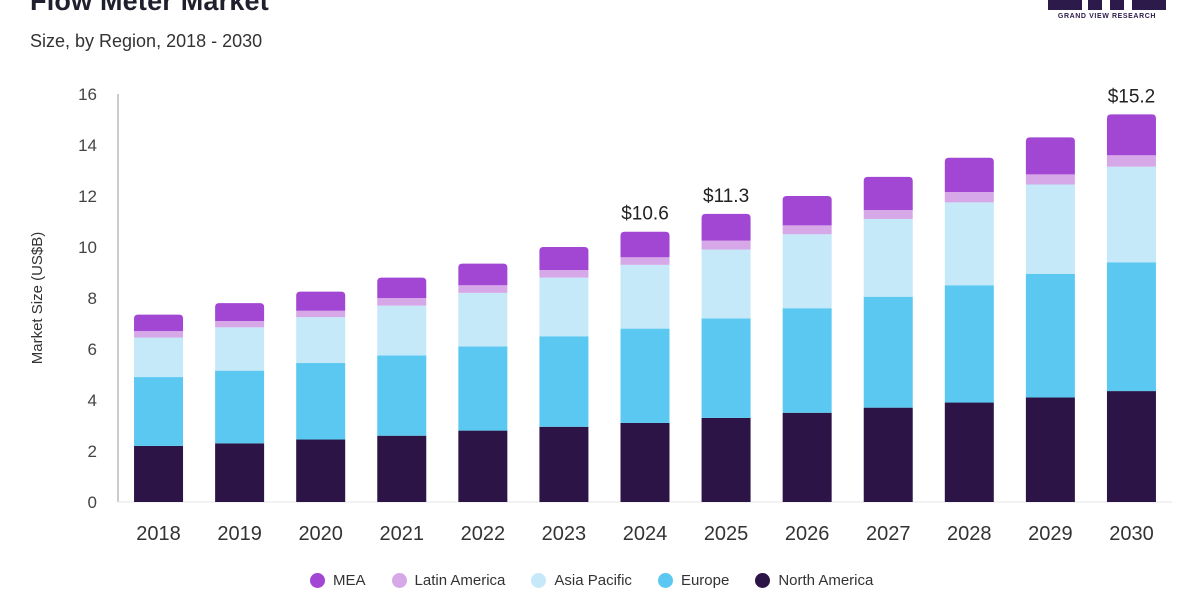 The image size is (1200, 600). What do you see at coordinates (158, 534) in the screenshot?
I see `x-tick-label: 2018` at bounding box center [158, 534].